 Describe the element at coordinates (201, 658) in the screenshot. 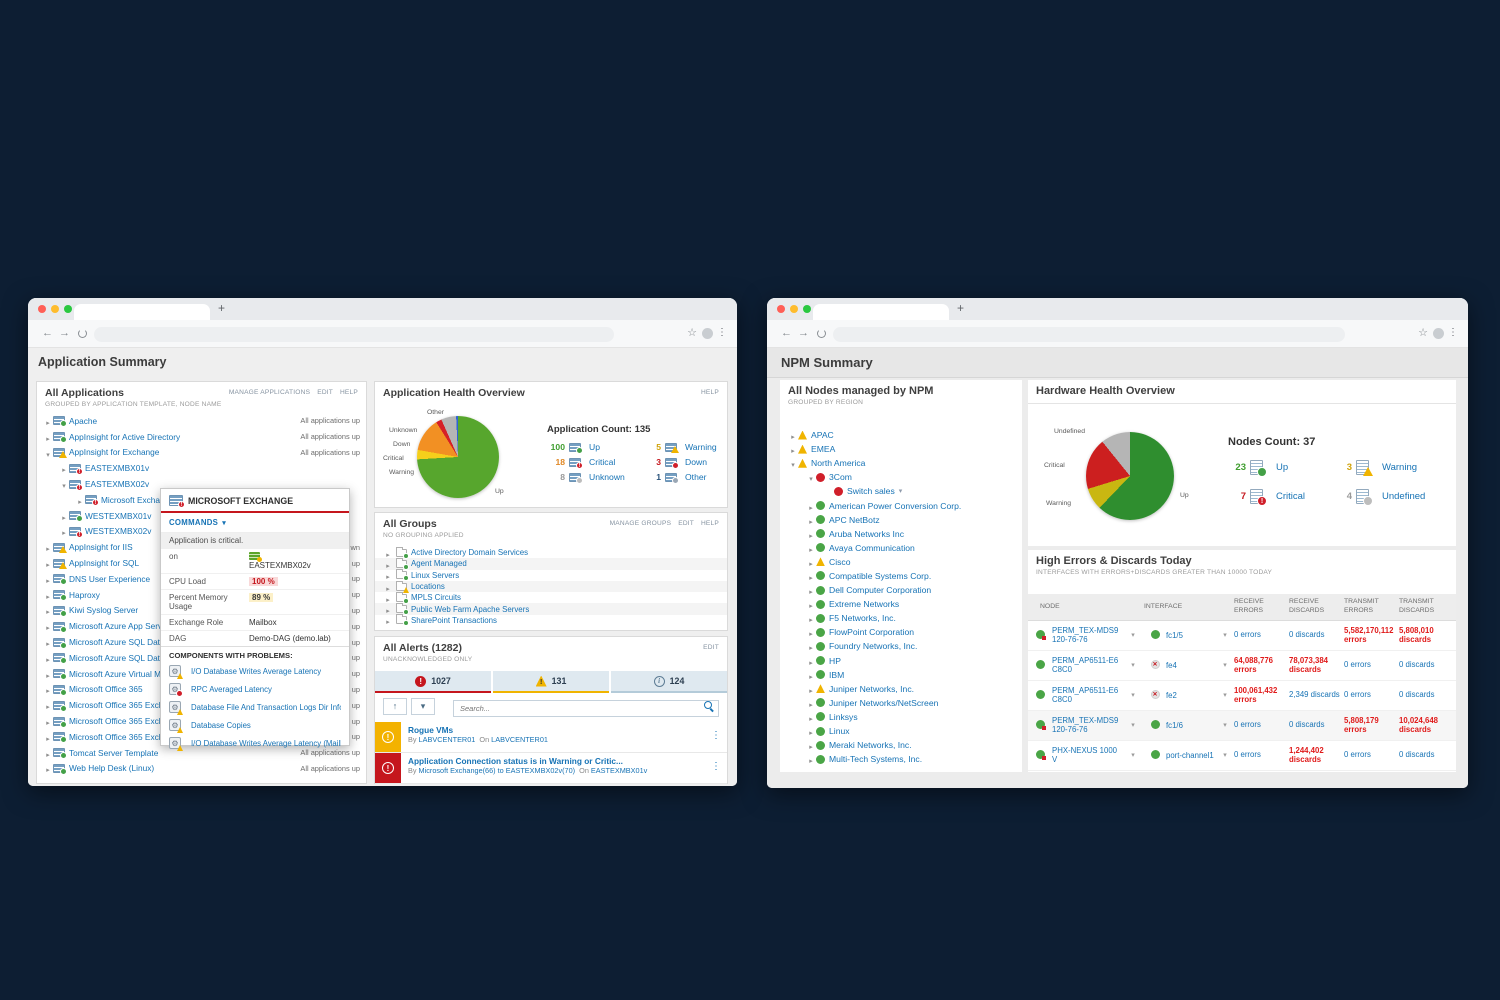

I see `application-tree-item: Microsoft Azure SQL Database E up` at that location.